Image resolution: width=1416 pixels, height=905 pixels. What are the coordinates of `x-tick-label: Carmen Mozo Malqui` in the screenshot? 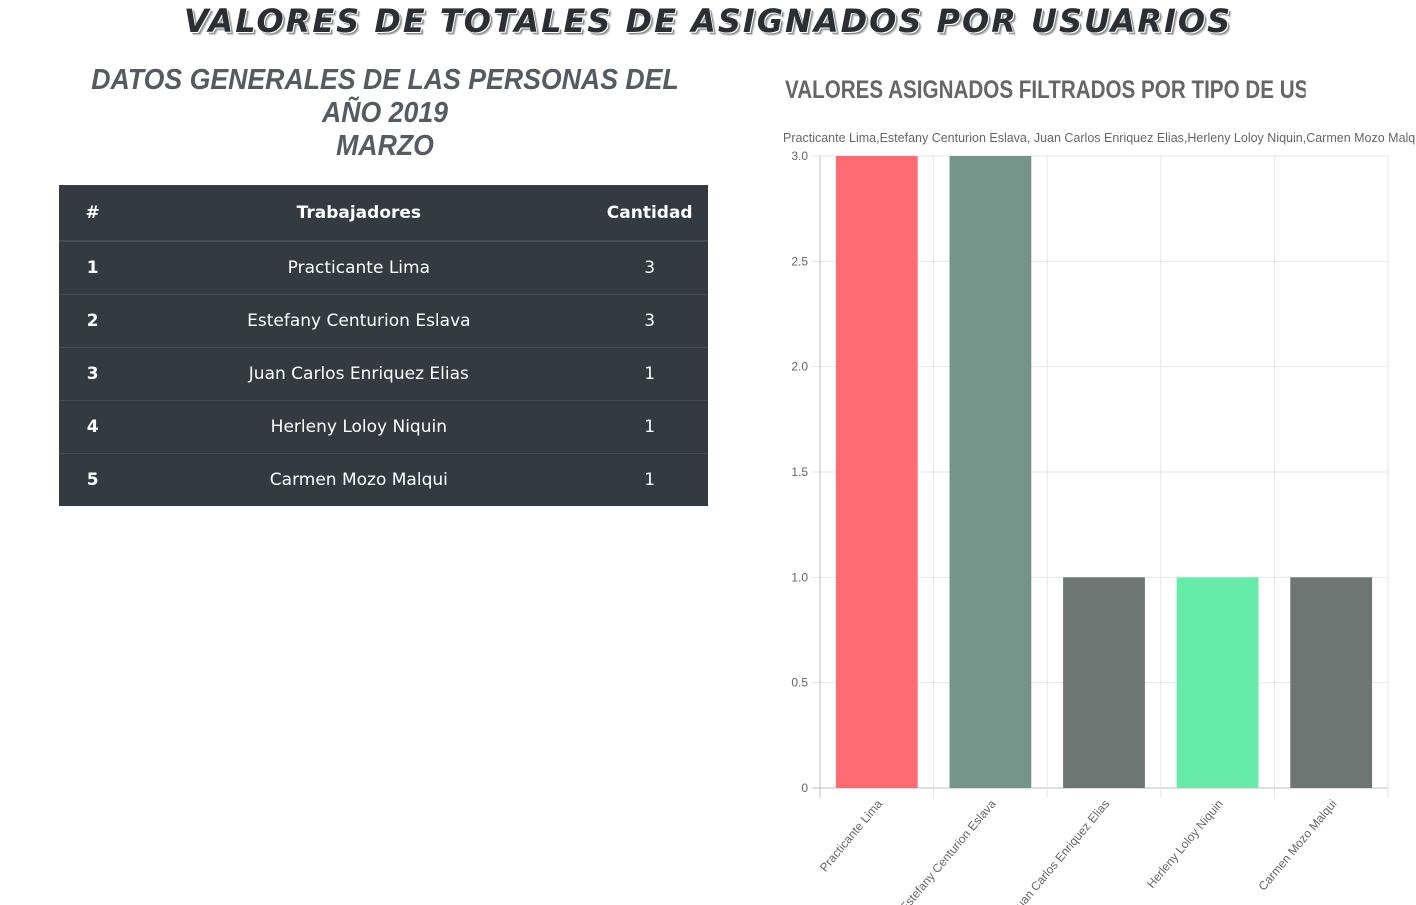 It's located at (1297, 845).